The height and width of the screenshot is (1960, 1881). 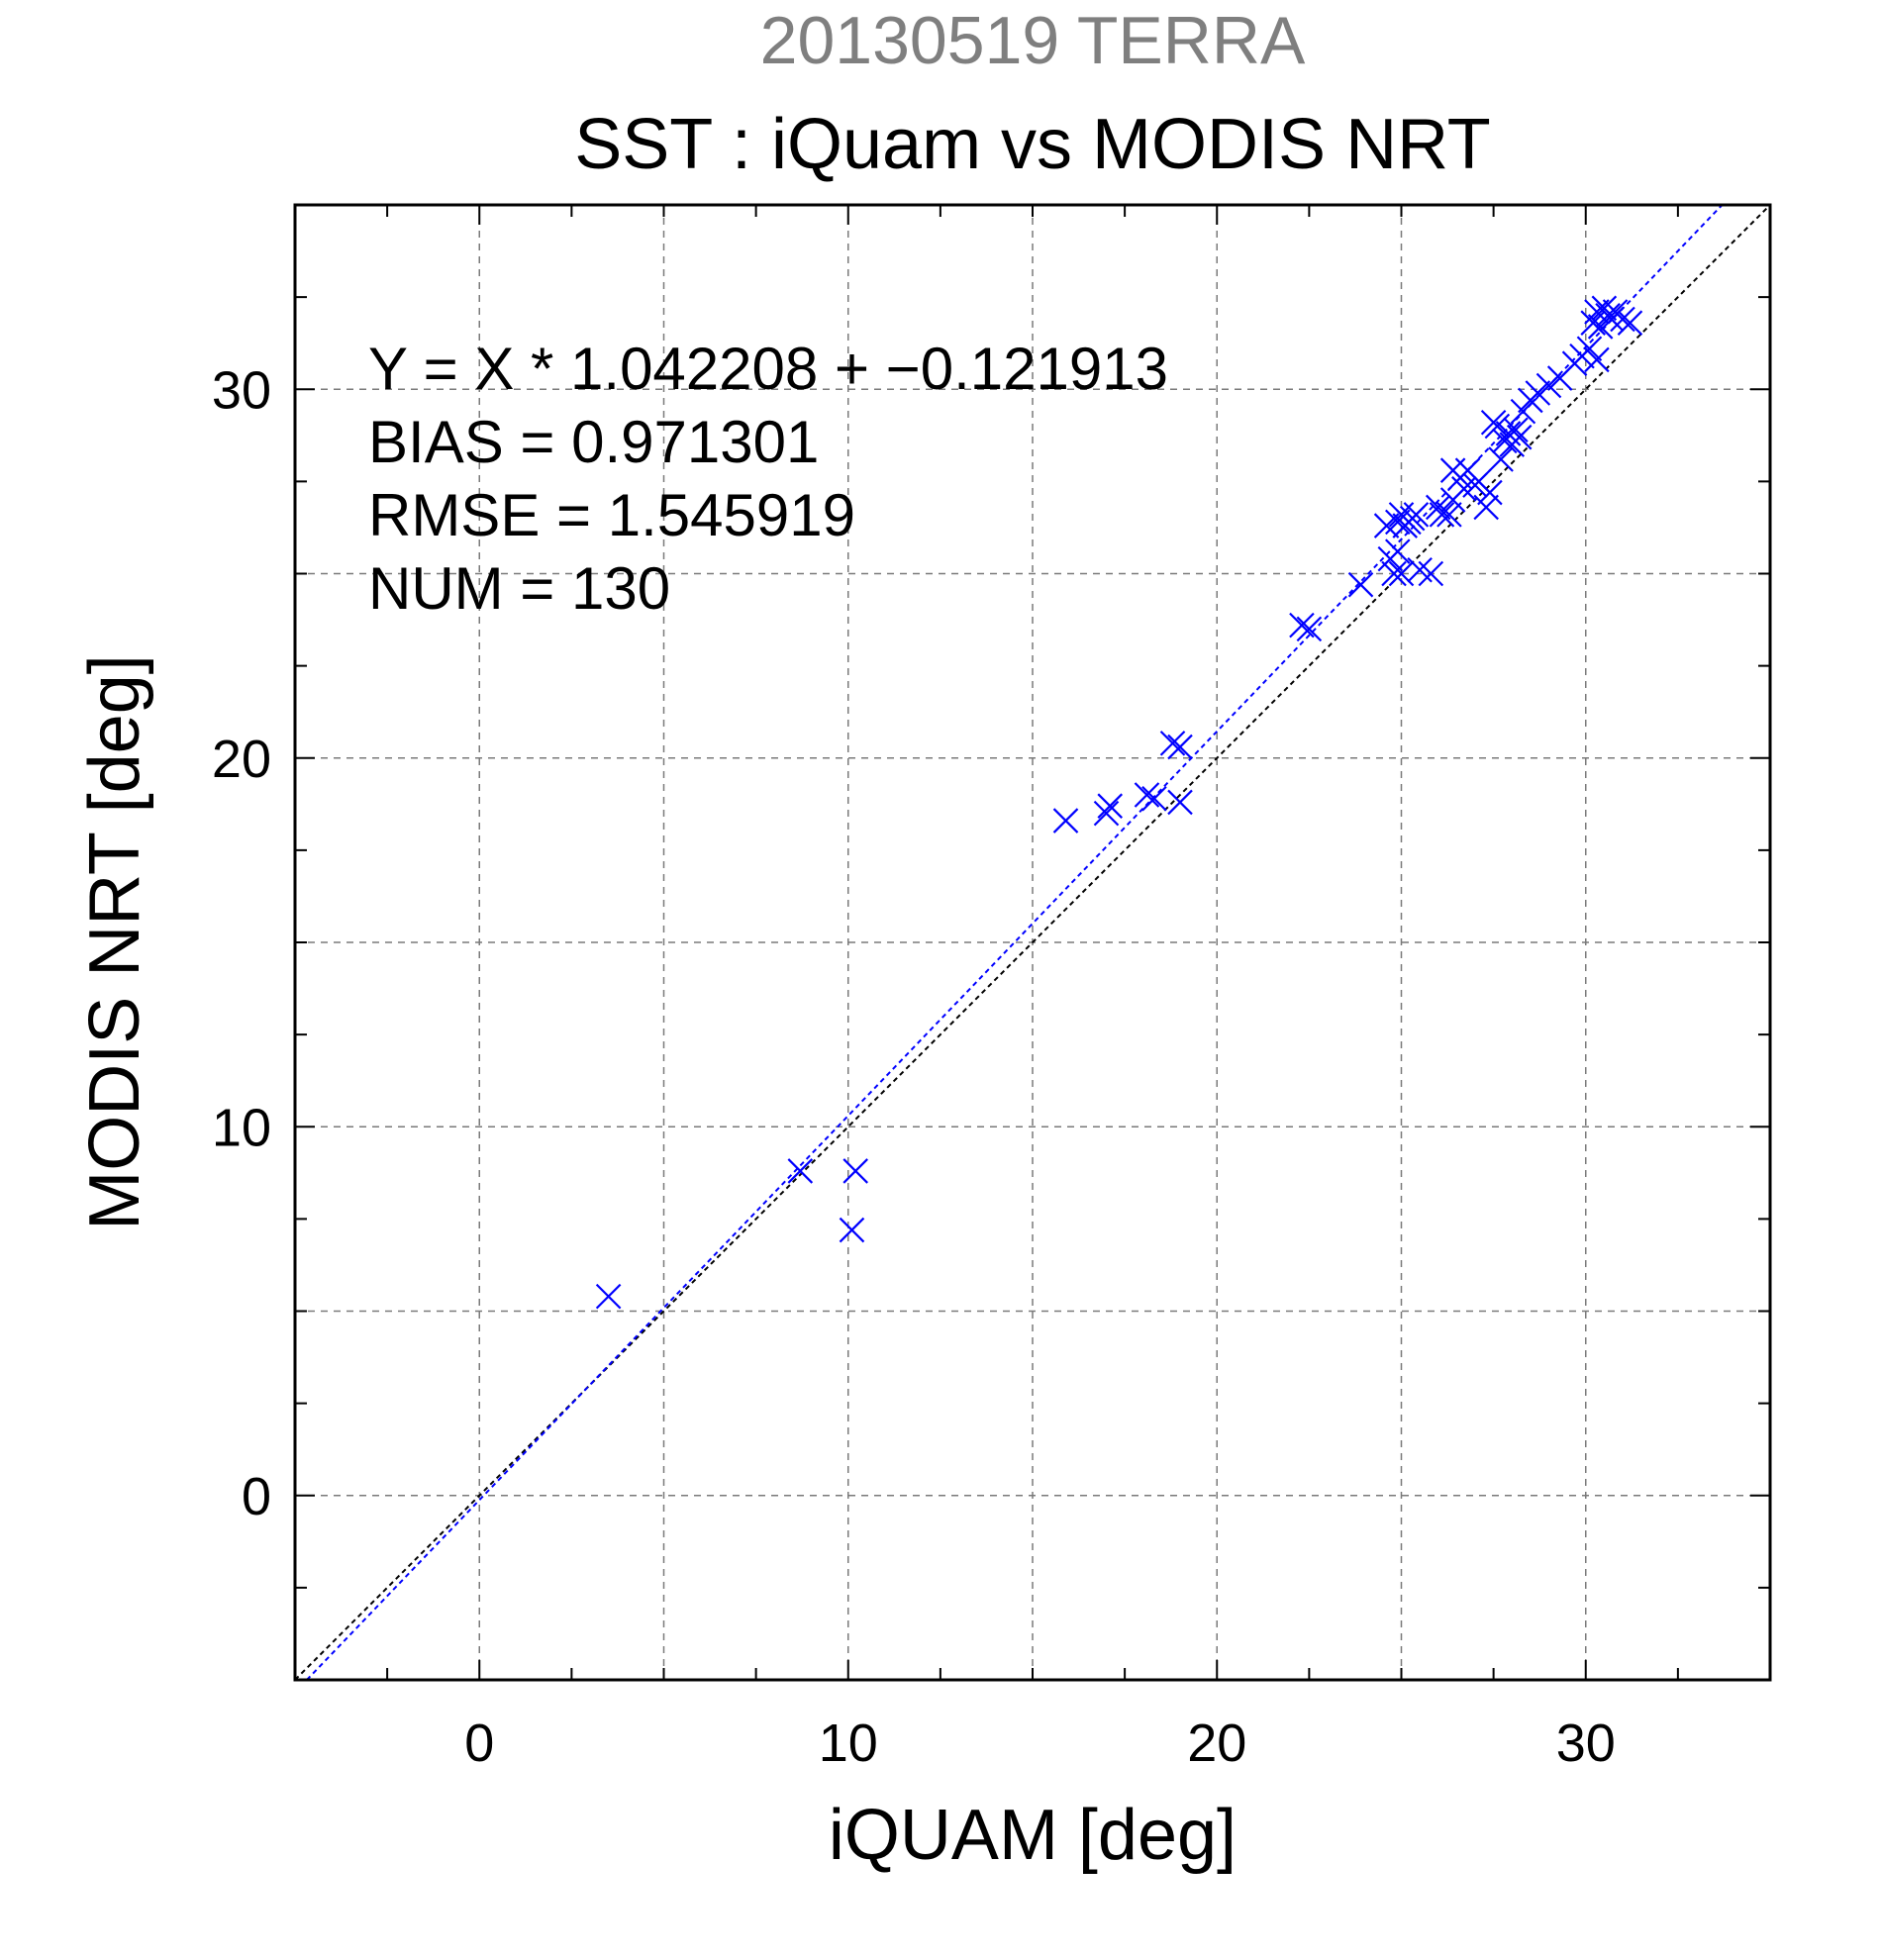 What do you see at coordinates (242, 759) in the screenshot?
I see `y-tick-label: 20` at bounding box center [242, 759].